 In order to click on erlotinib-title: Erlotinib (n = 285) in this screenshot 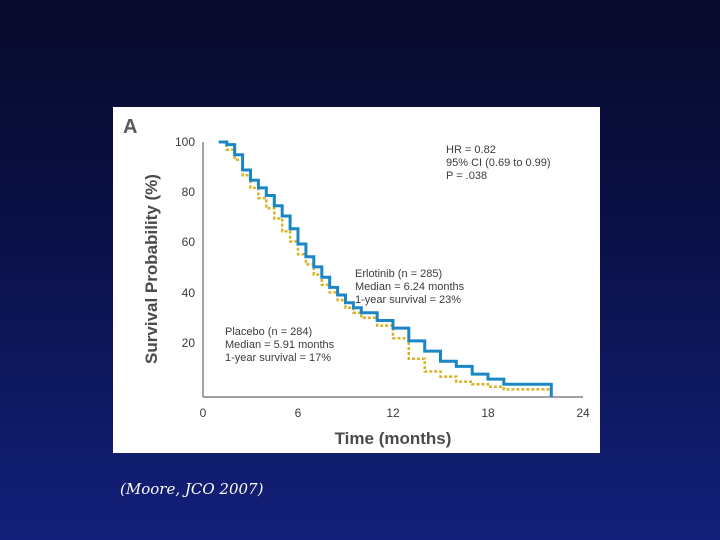, I will do `click(398, 274)`.